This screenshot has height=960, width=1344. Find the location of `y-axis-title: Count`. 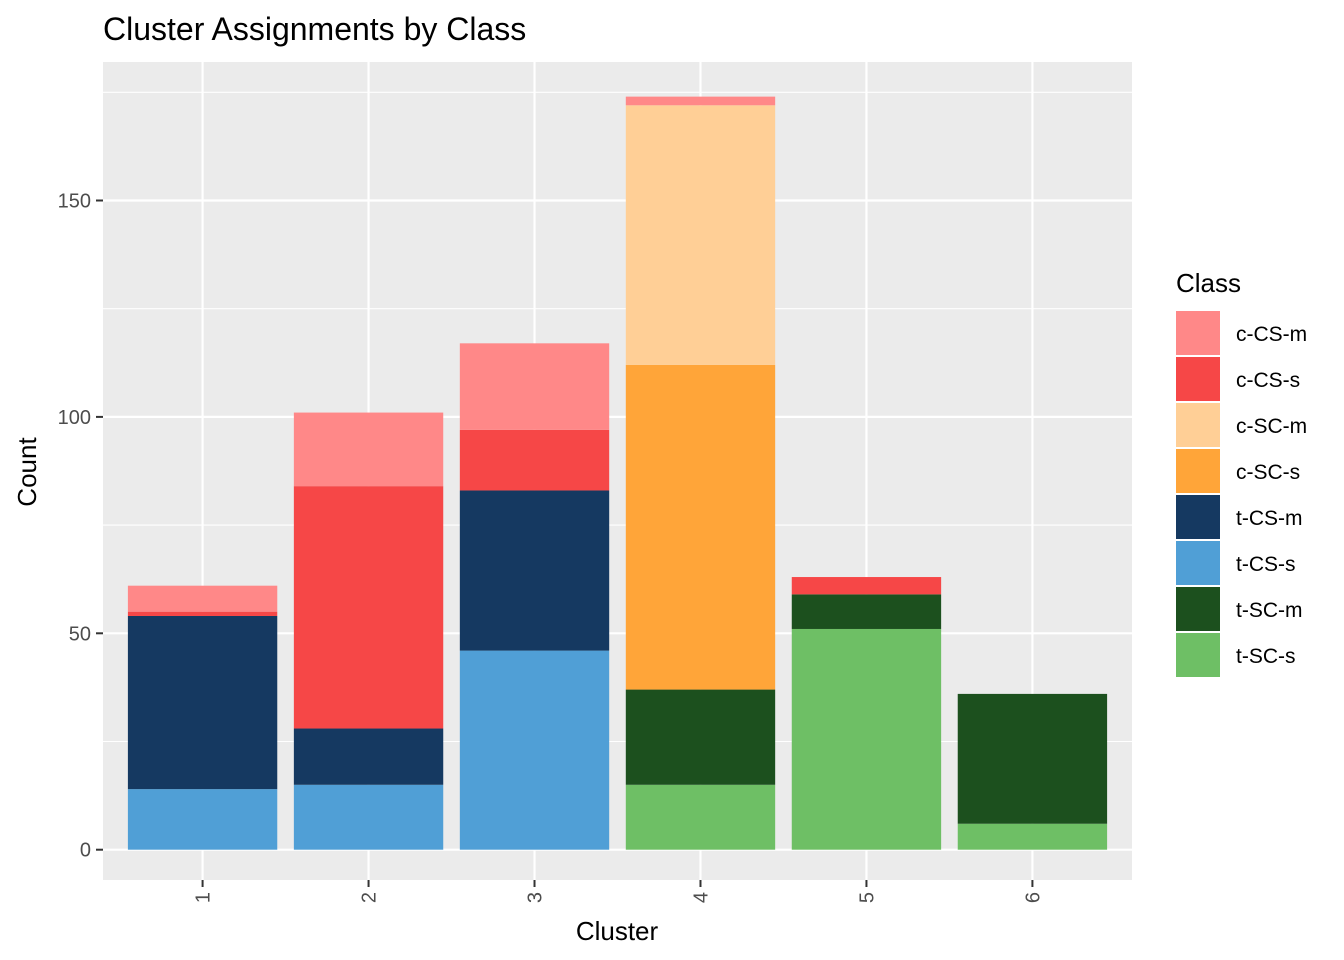

y-axis-title: Count is located at coordinates (27, 472).